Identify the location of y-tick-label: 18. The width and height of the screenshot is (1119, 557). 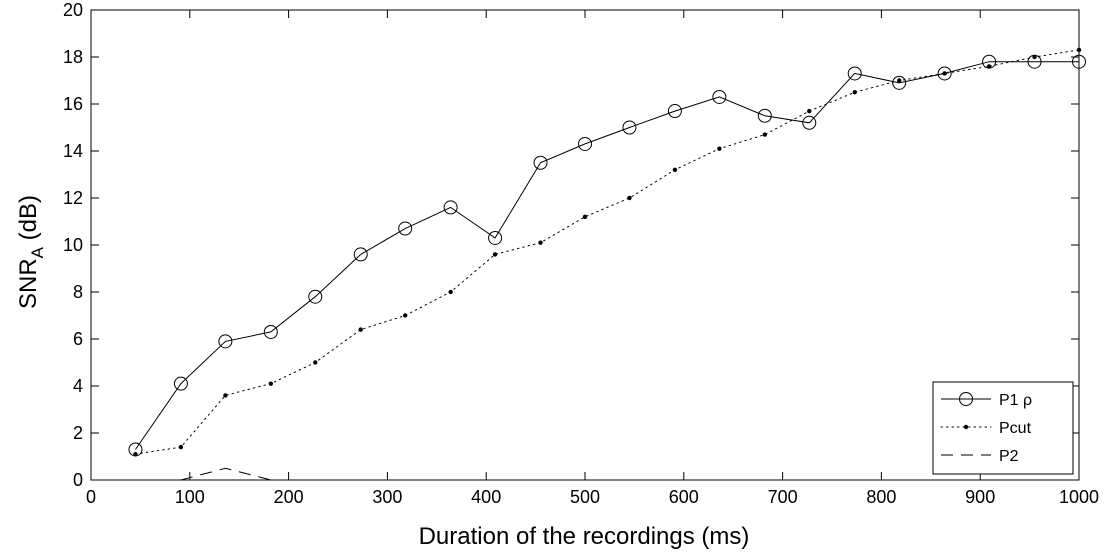
(73, 57).